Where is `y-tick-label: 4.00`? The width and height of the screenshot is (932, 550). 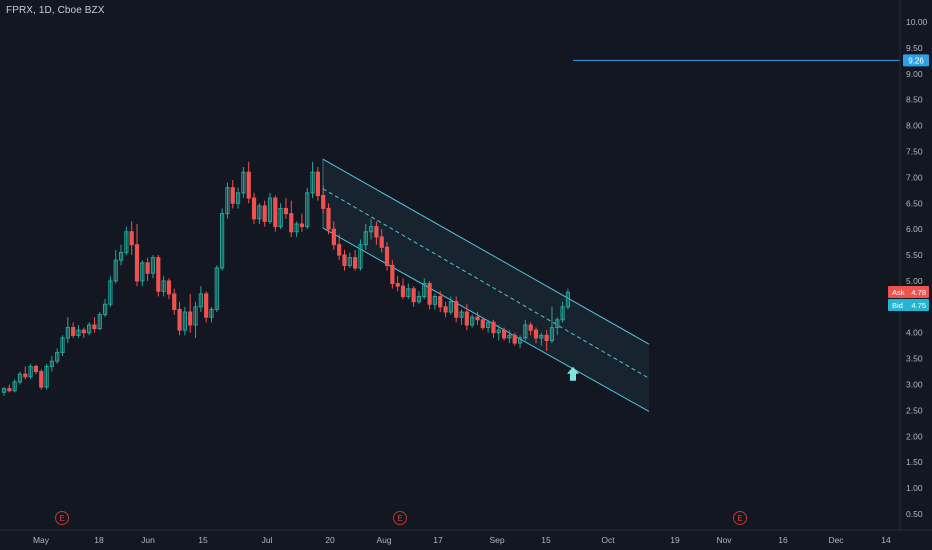
y-tick-label: 4.00 is located at coordinates (914, 333).